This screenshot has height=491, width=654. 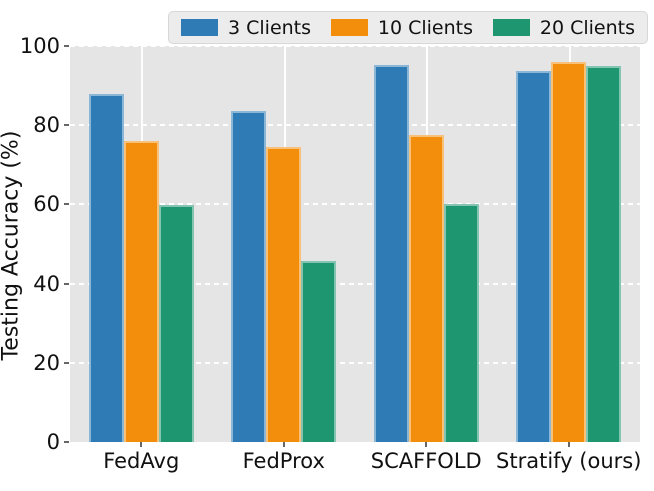 What do you see at coordinates (46, 204) in the screenshot?
I see `y-tick-label: 60` at bounding box center [46, 204].